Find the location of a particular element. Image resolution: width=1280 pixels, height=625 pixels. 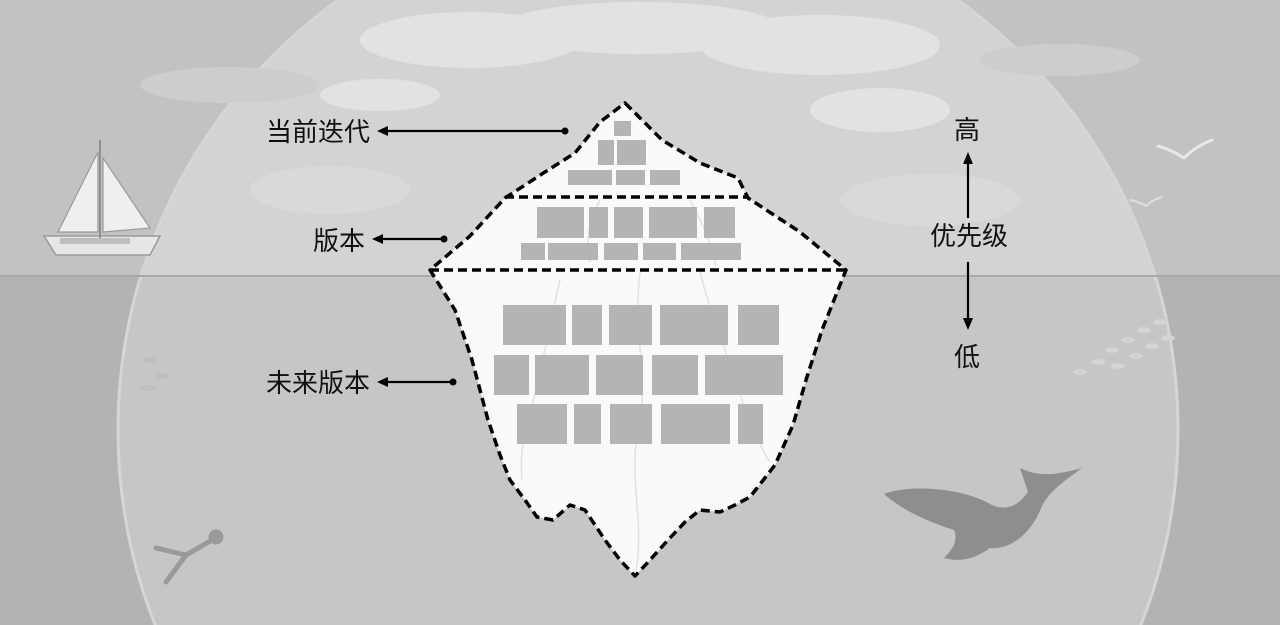

whale-icon is located at coordinates (983, 514).